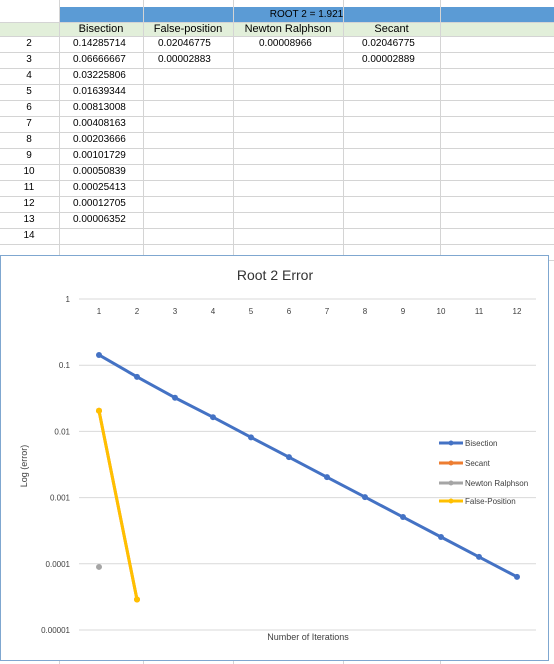  Describe the element at coordinates (29, 107) in the screenshot. I see `row-number: 6` at that location.